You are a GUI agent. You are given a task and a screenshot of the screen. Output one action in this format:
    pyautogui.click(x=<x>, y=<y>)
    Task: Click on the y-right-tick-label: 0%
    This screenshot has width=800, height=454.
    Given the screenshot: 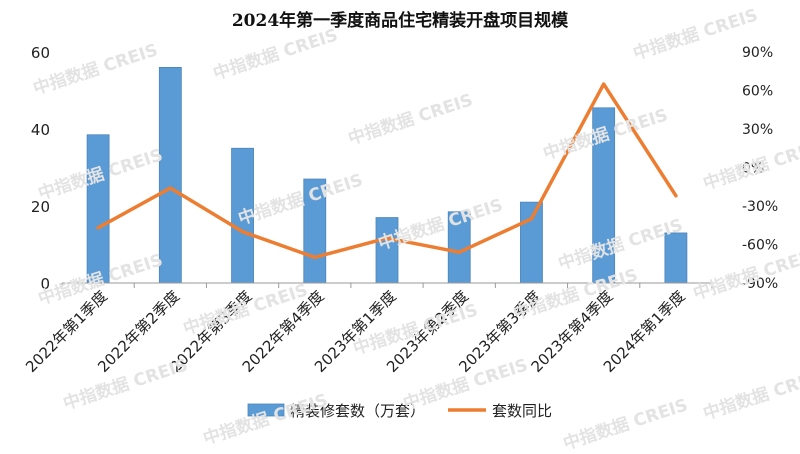 What is the action you would take?
    pyautogui.click(x=753, y=169)
    